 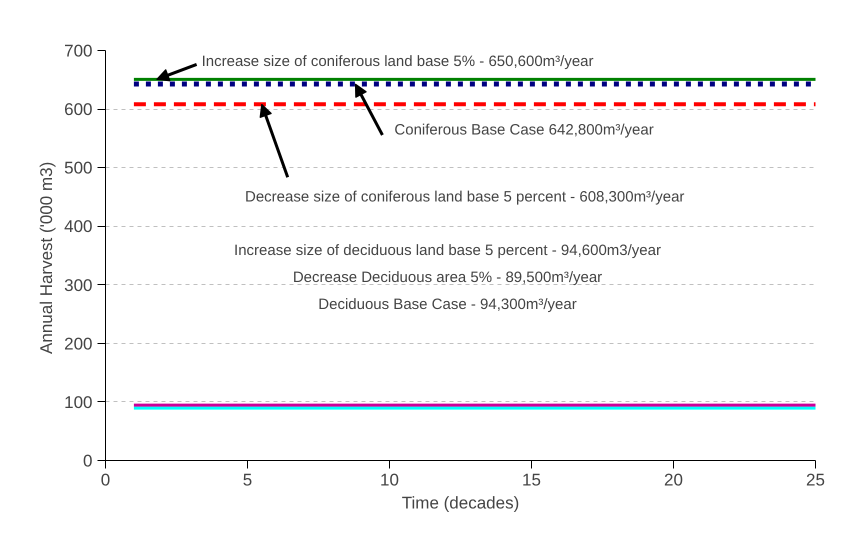 I want to click on x-axis-title: Time (decades), so click(x=461, y=503).